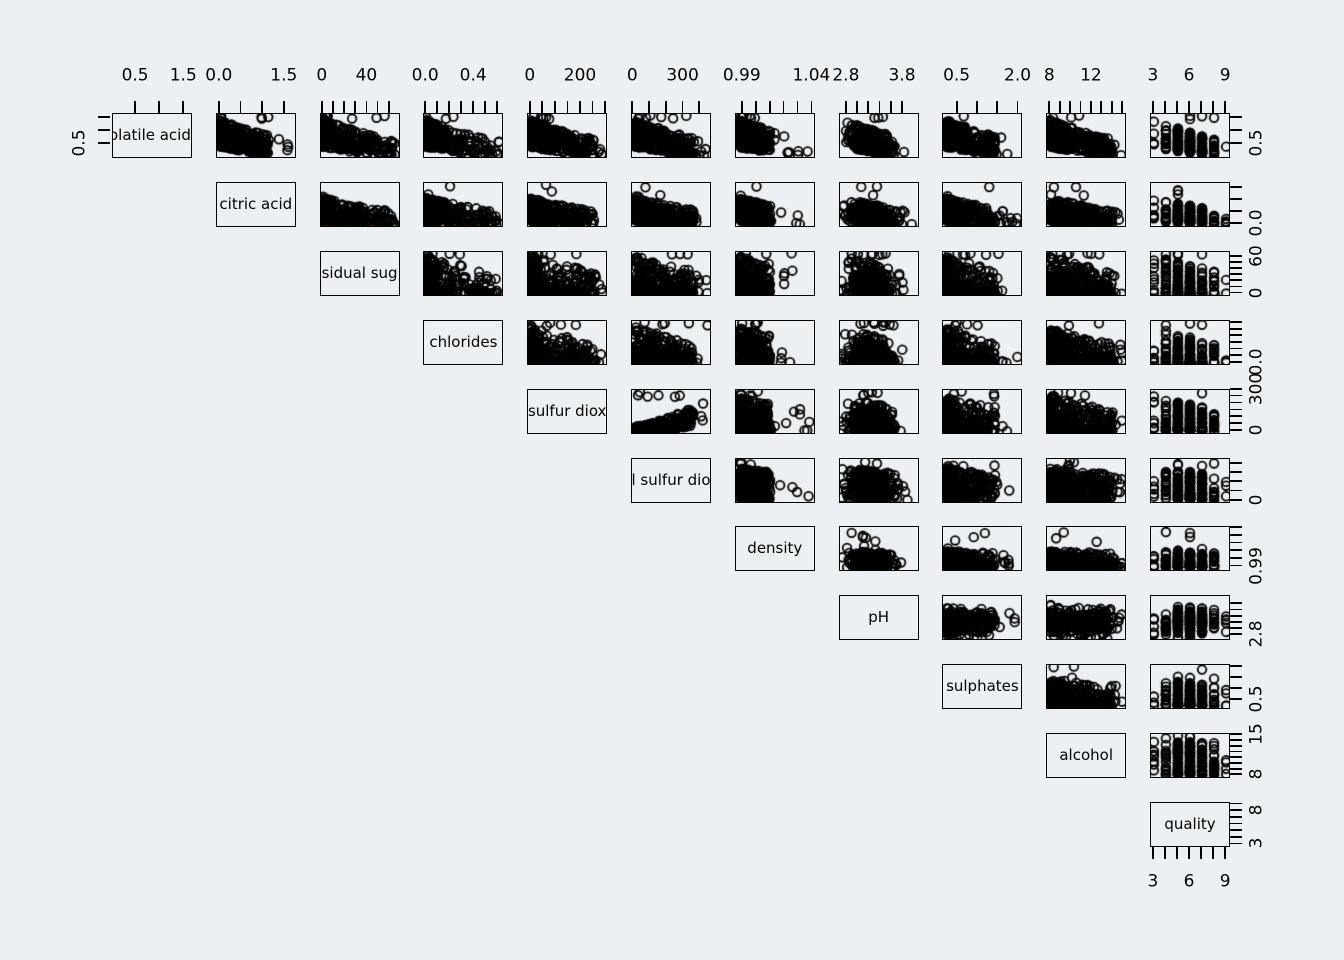 The image size is (1344, 960). I want to click on scatter-cell-pH-vs-alcohol, so click(1086, 618).